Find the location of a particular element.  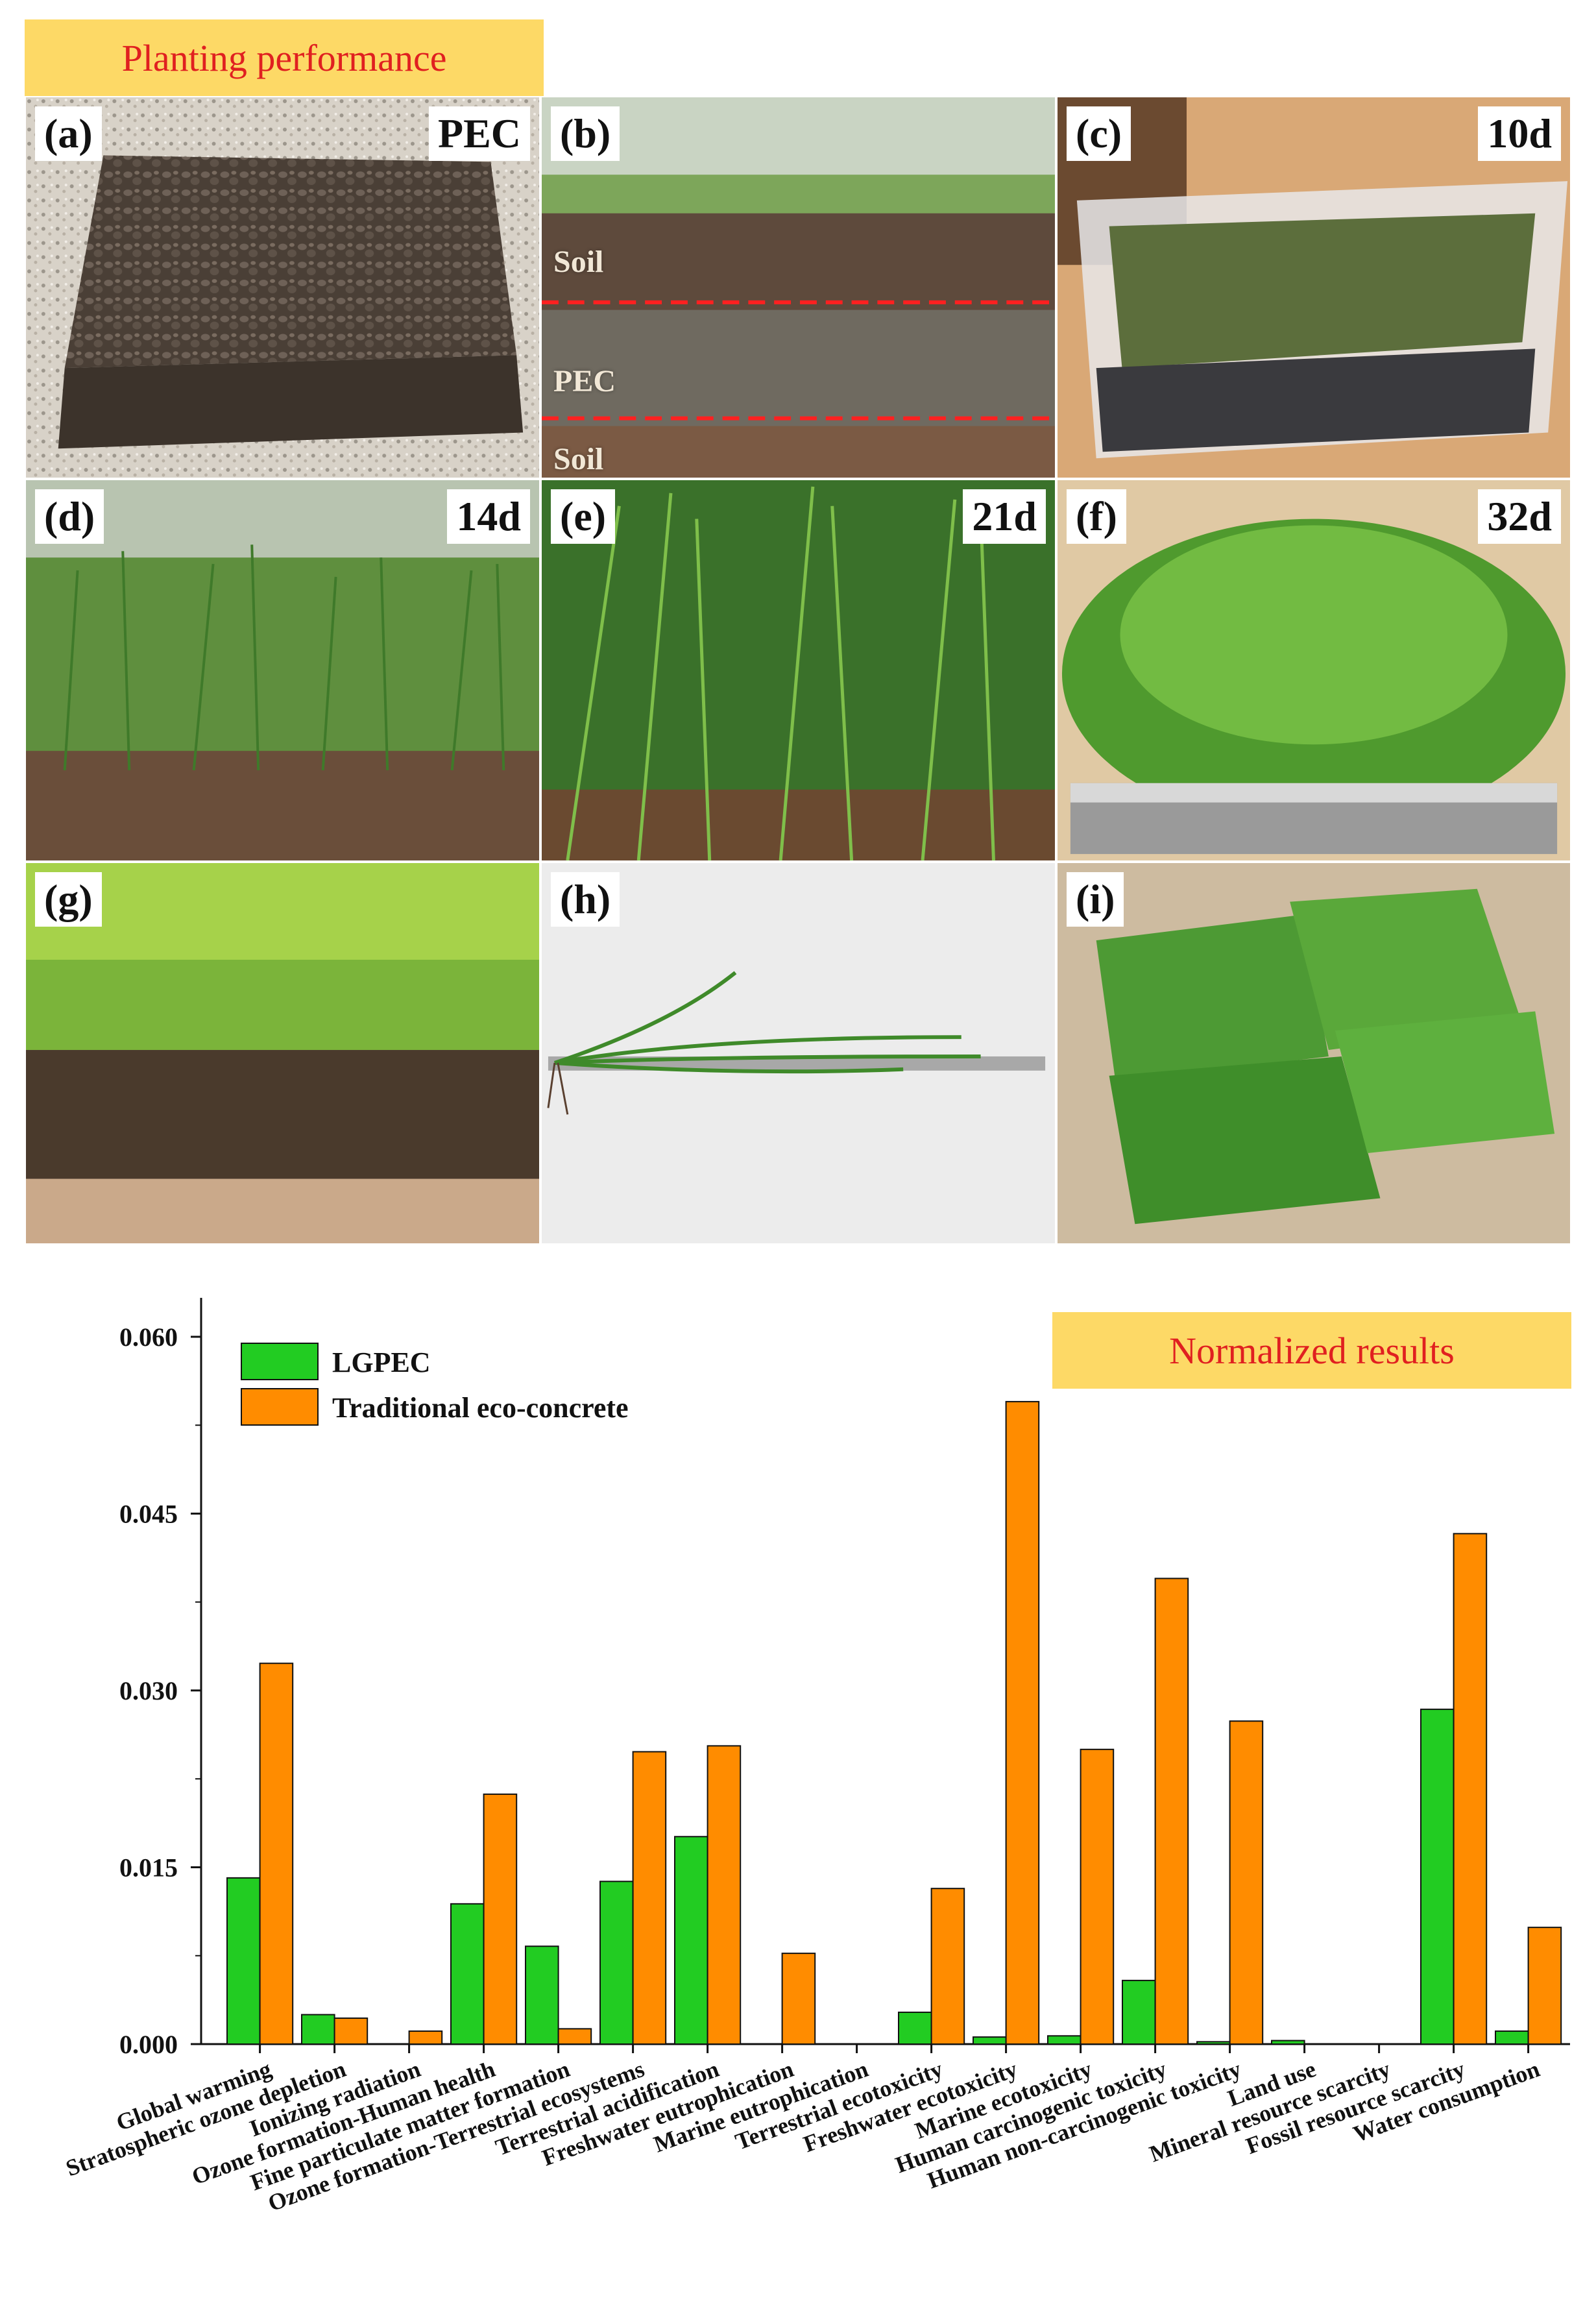

photo-panel-i: (i) is located at coordinates (1313, 1054).